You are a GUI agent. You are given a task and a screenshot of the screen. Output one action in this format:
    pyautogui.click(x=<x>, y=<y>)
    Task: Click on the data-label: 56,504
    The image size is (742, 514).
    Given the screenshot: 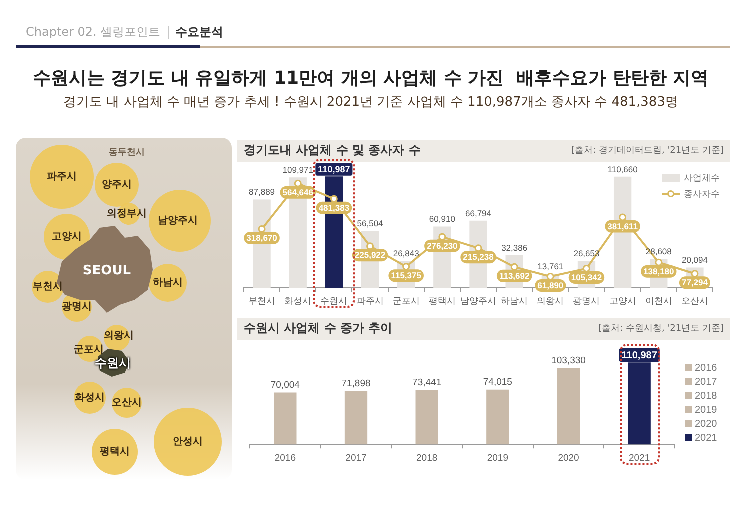 What is the action you would take?
    pyautogui.click(x=370, y=223)
    